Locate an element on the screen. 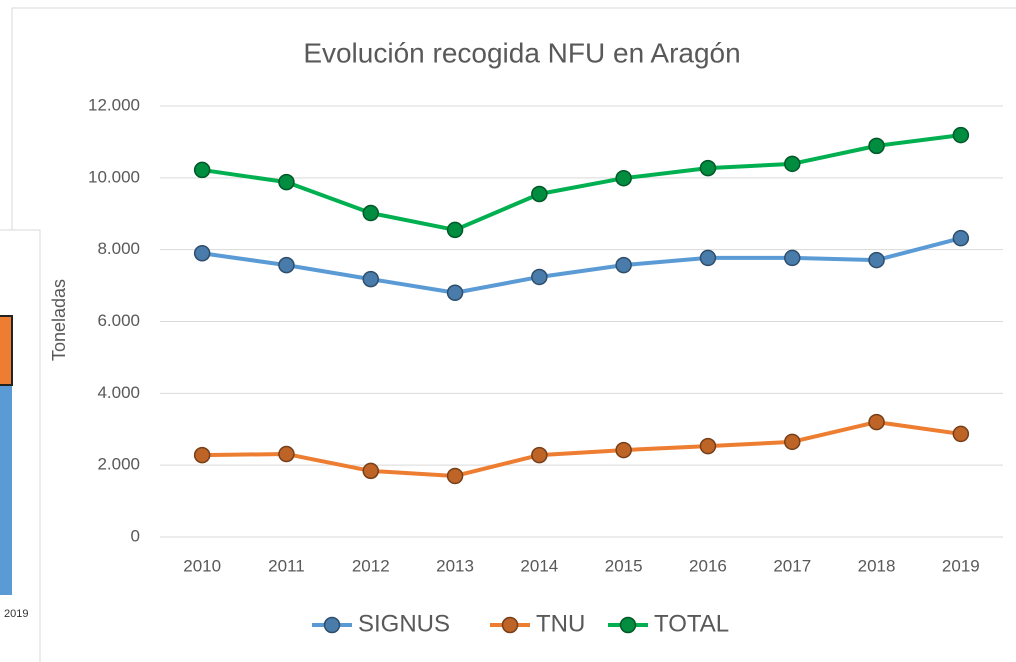 The image size is (1016, 662). x-tick-label: 2011 is located at coordinates (286, 565).